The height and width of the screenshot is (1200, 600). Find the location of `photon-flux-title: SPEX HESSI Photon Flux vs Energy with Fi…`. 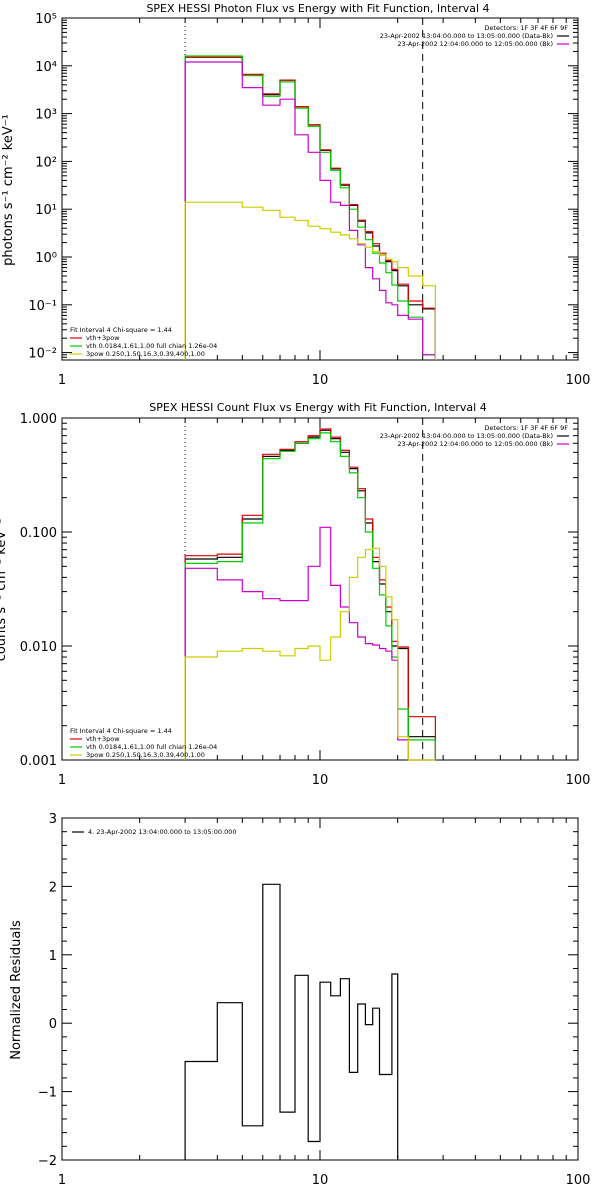

photon-flux-title: SPEX HESSI Photon Flux vs Energy with Fi… is located at coordinates (317, 8).